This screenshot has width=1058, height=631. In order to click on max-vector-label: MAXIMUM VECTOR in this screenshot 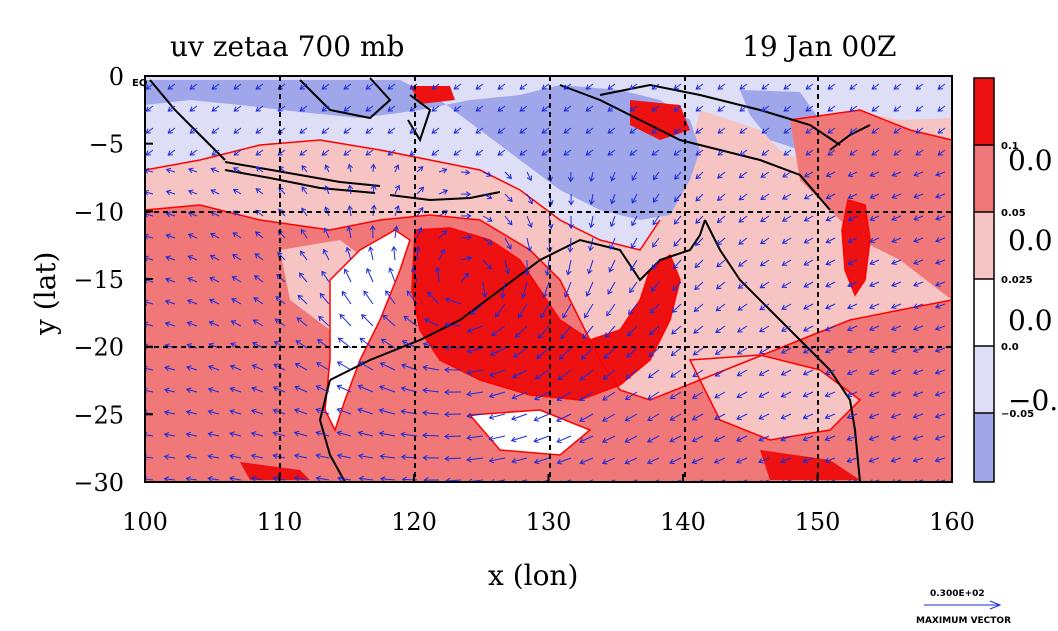, I will do `click(963, 621)`.